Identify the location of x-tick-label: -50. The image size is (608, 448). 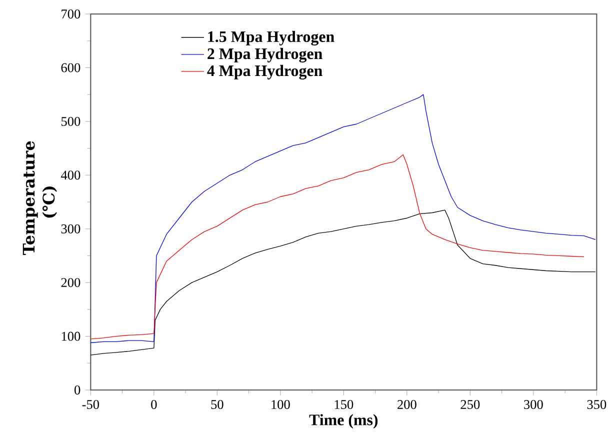
(91, 404).